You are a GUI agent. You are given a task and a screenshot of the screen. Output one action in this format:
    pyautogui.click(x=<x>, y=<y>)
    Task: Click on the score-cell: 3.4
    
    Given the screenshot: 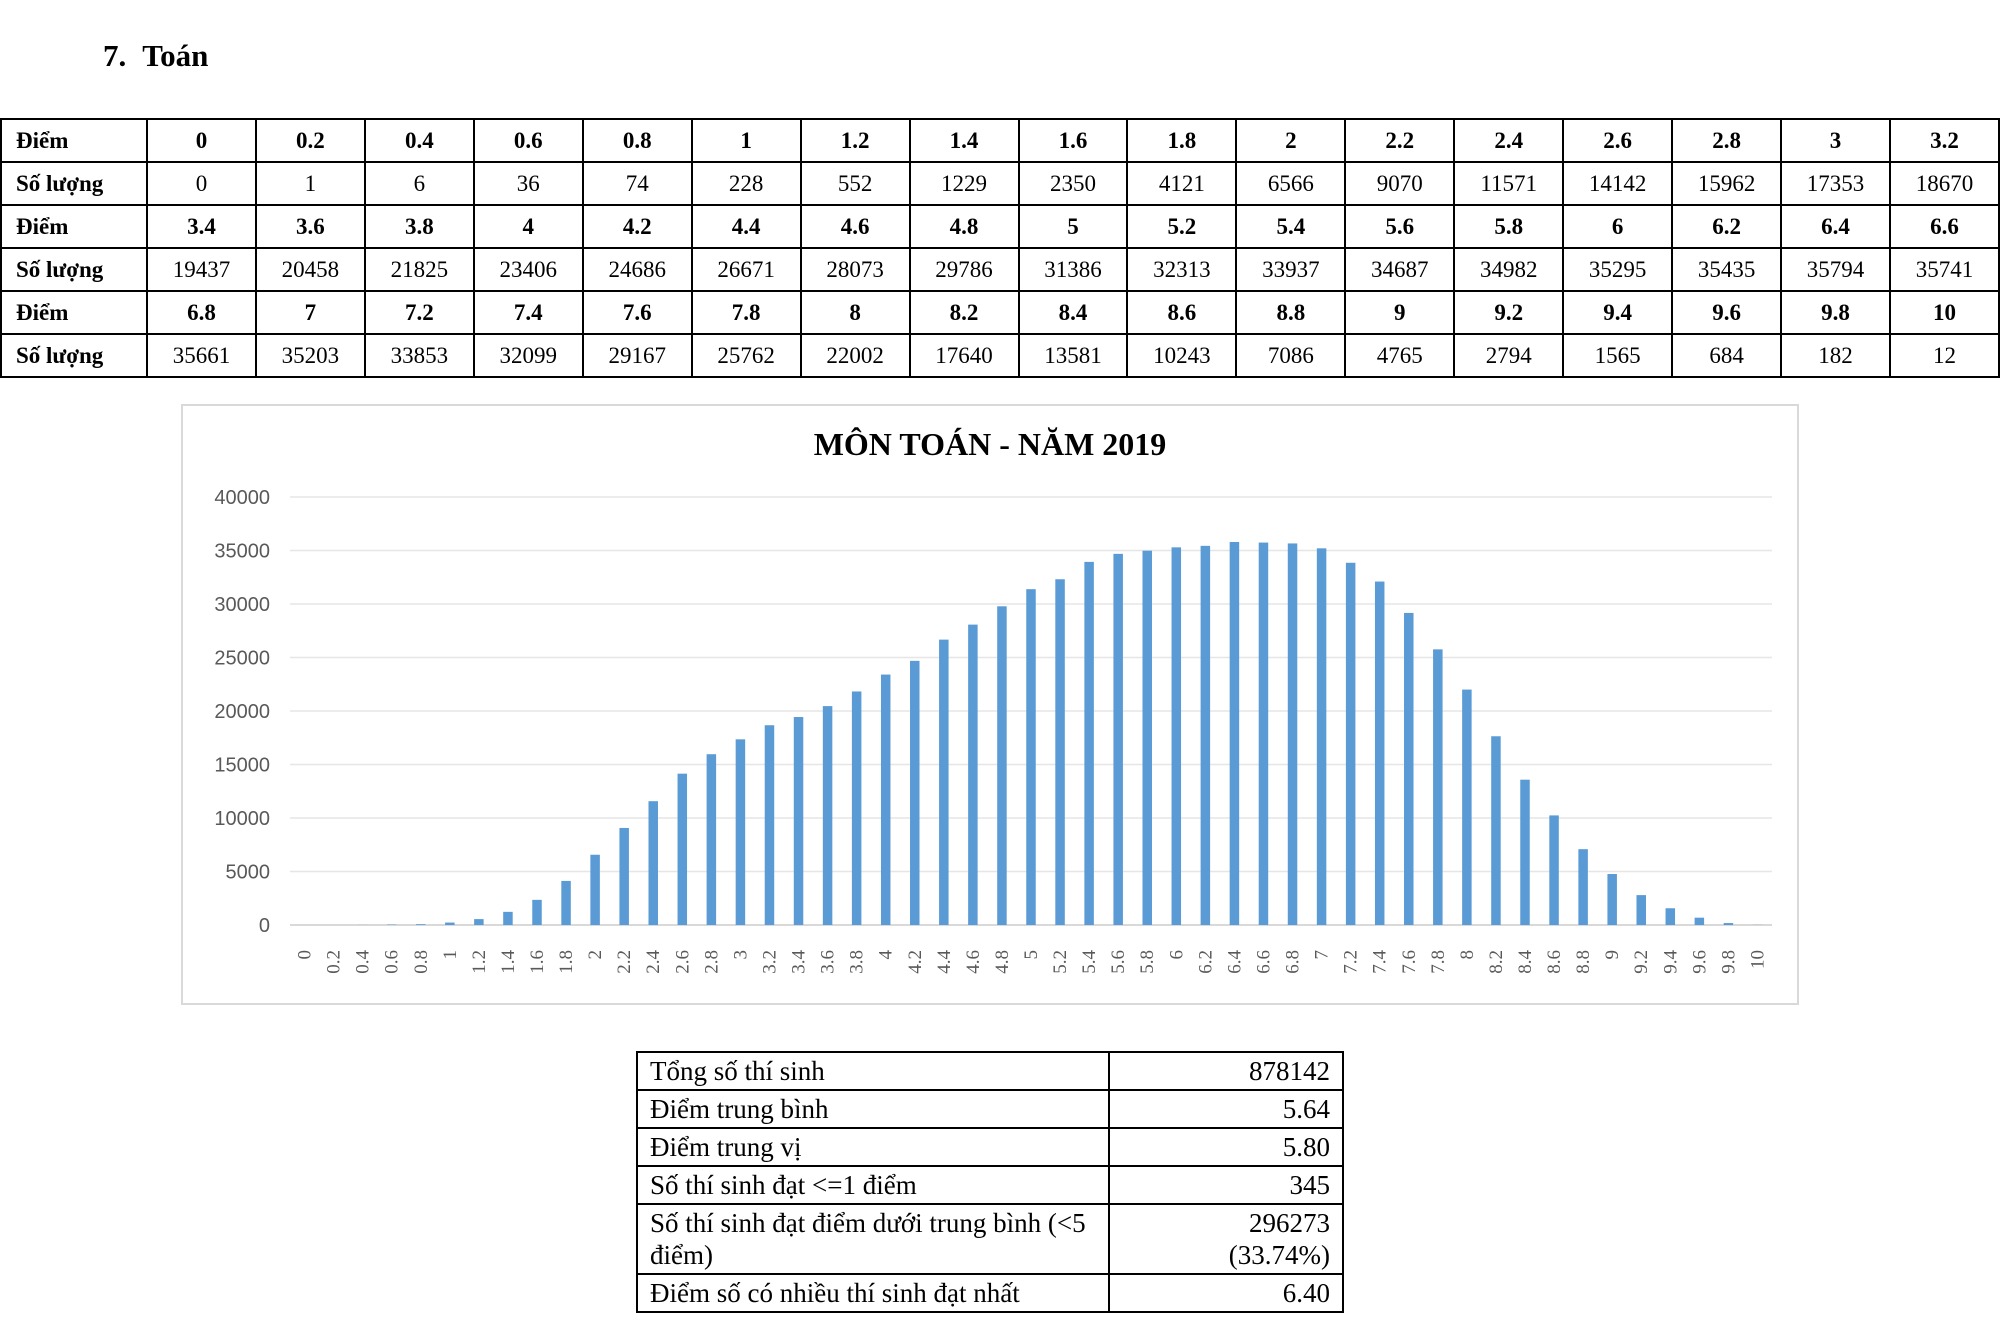 What is the action you would take?
    pyautogui.click(x=201, y=226)
    